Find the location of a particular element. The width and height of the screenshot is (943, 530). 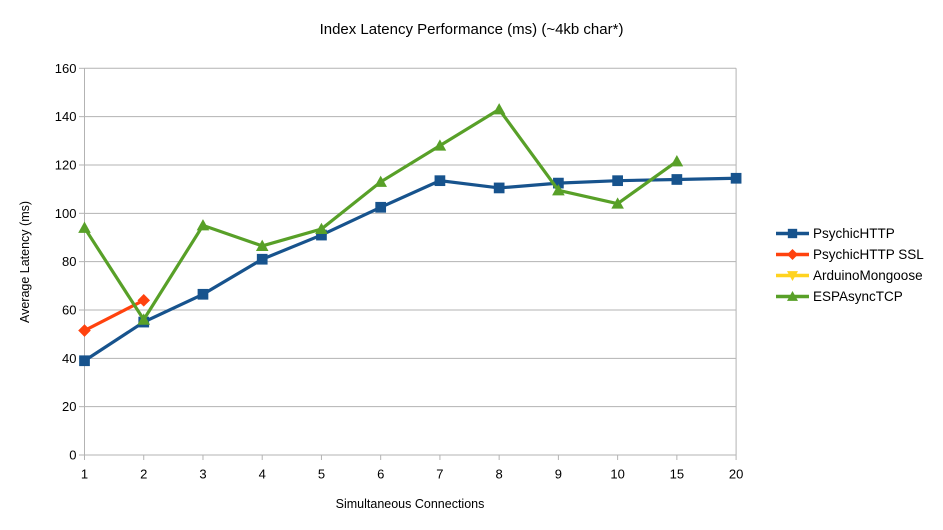

x-tick-label: 20 is located at coordinates (736, 474).